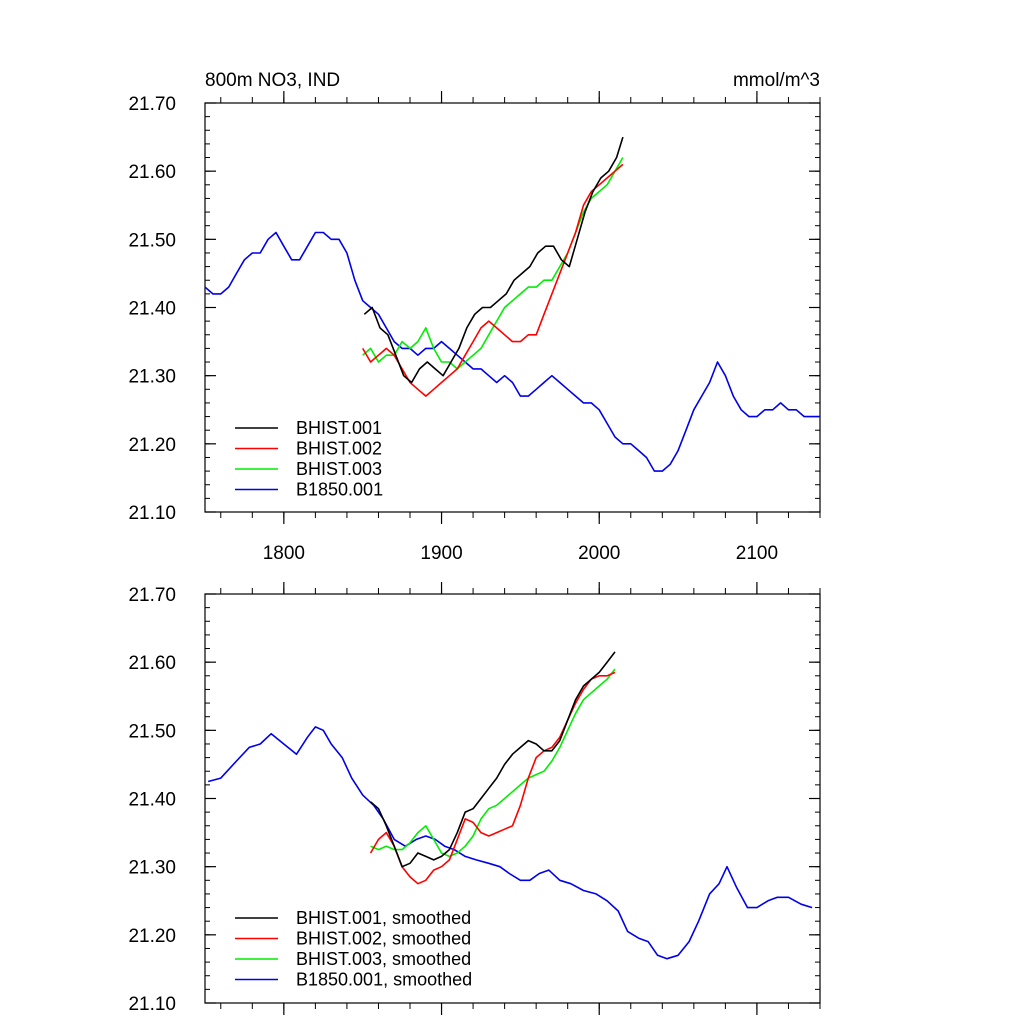 Image resolution: width=1024 pixels, height=1024 pixels. I want to click on top-y-tick-label: 21.40, so click(152, 309).